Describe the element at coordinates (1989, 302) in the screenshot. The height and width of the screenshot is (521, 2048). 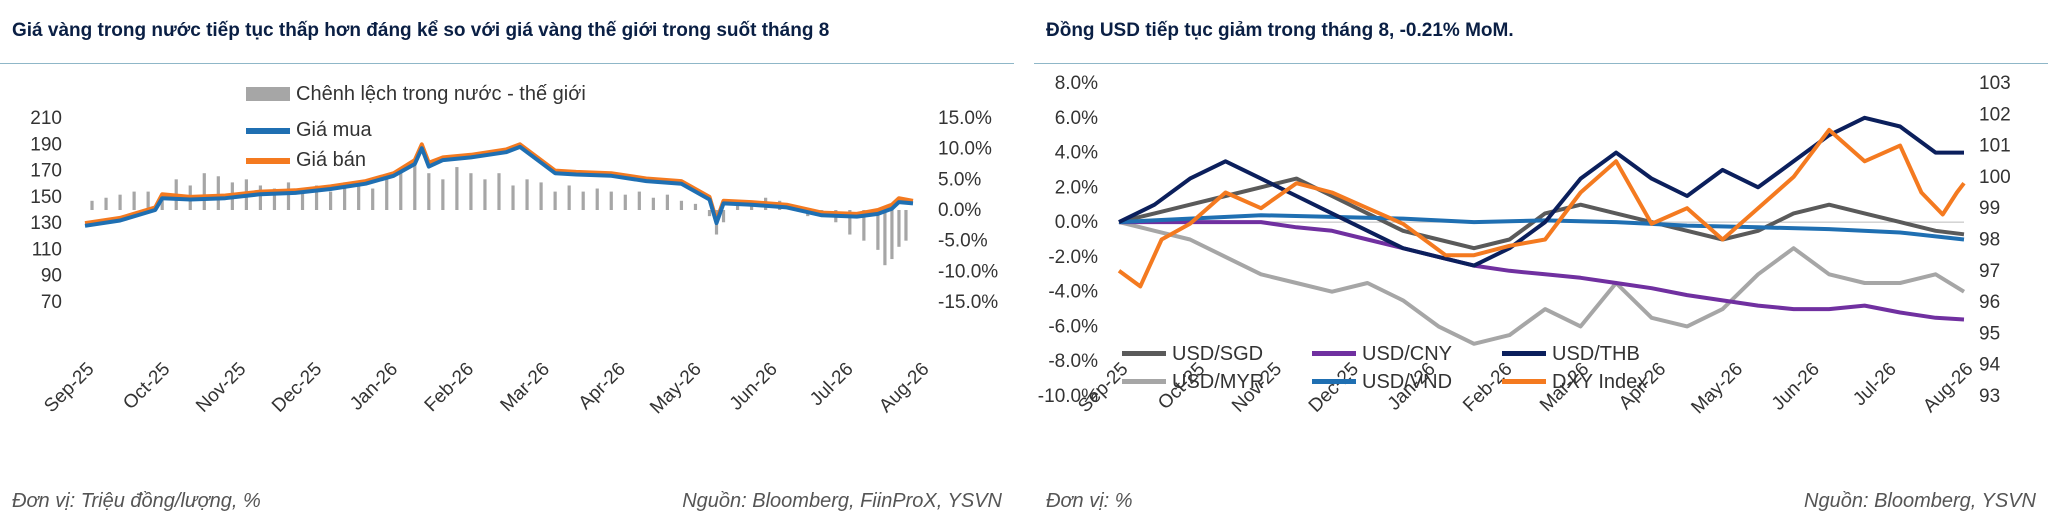
I see `y-right-tick-label: 96` at that location.